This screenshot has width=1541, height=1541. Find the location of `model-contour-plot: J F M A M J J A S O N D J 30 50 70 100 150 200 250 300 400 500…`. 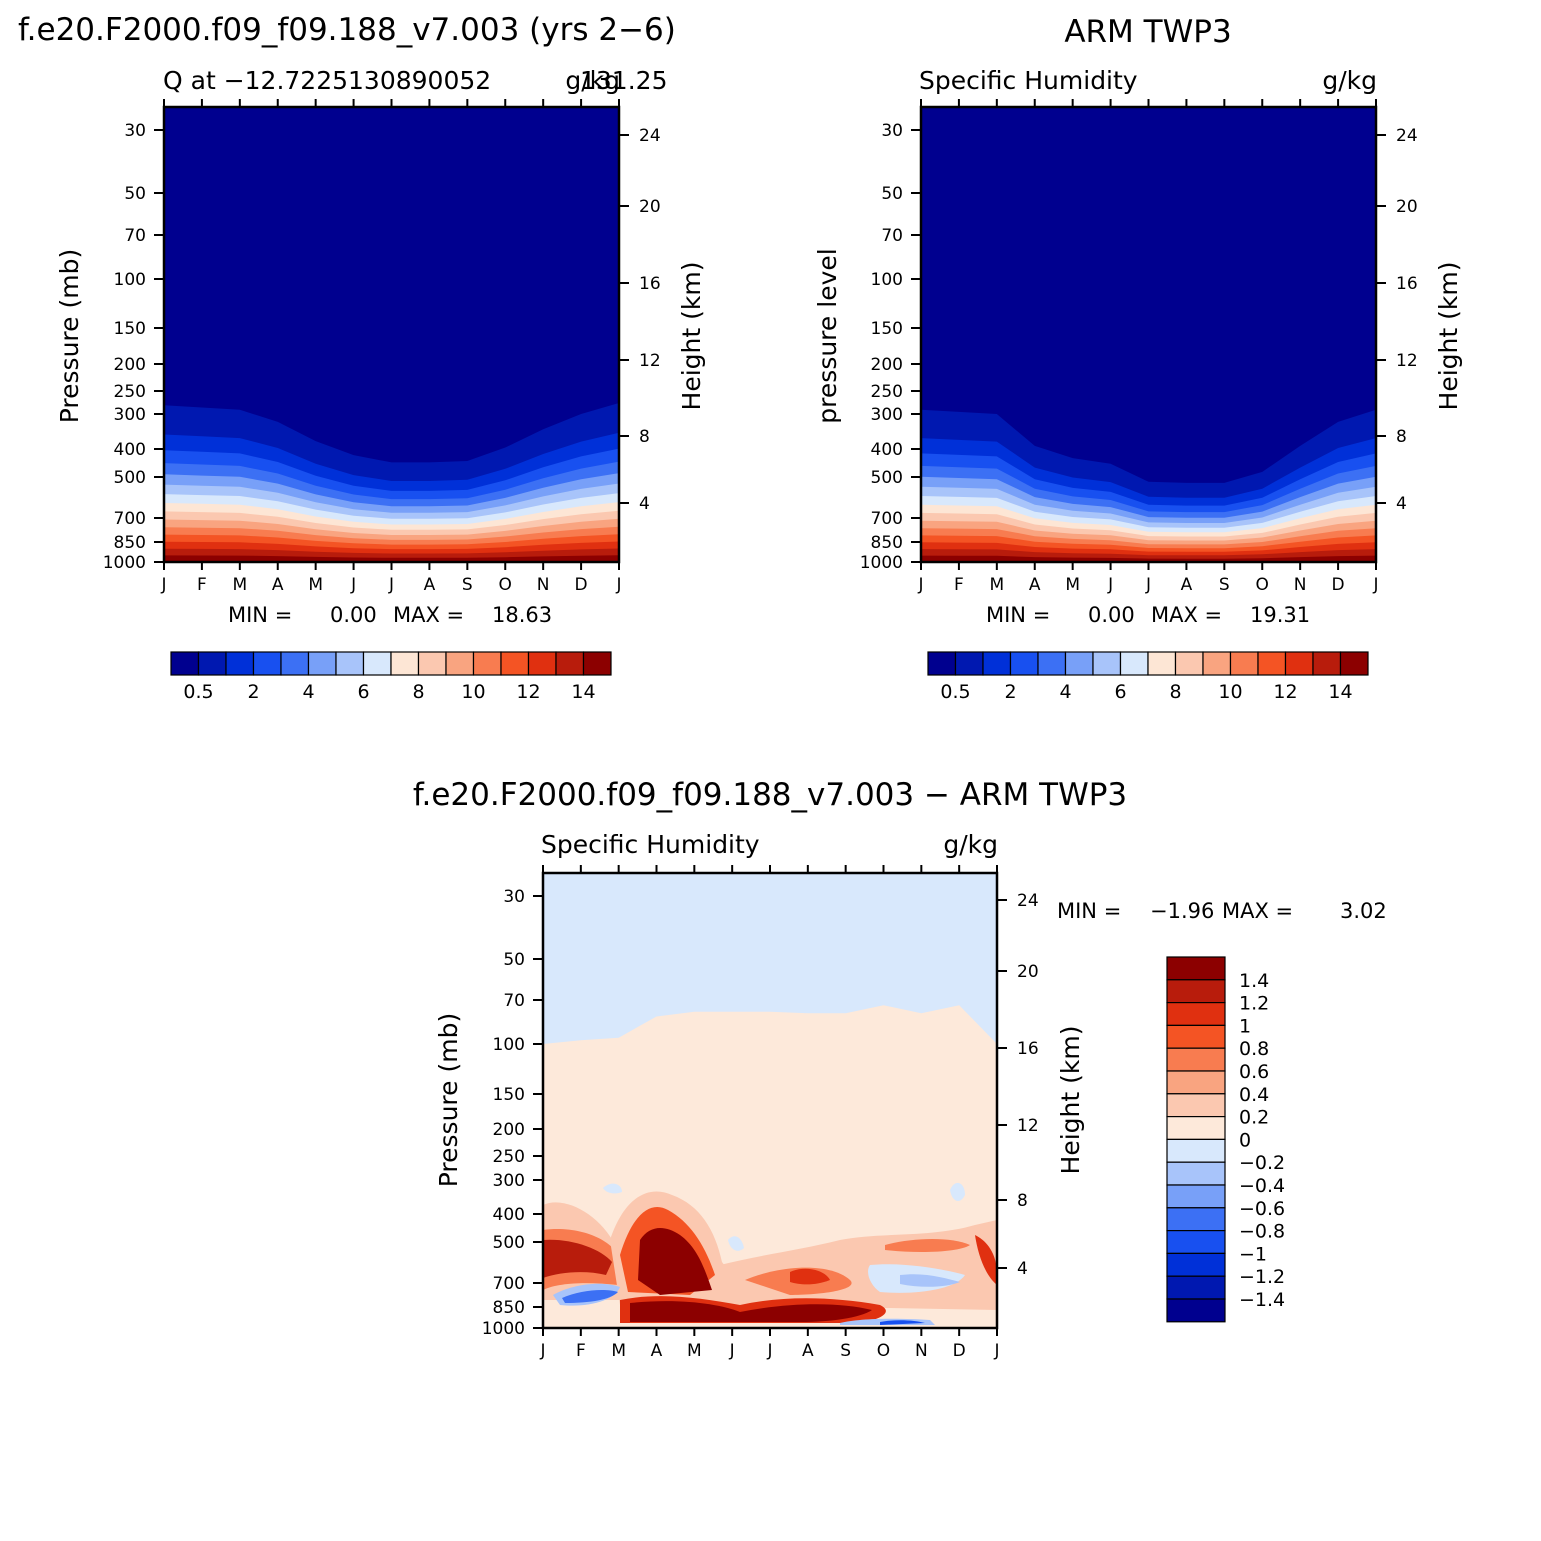

model-contour-plot: J F M A M J J A S O N D J 30 50 70 100 150 200 250 300 400 500… is located at coordinates (382, 347).